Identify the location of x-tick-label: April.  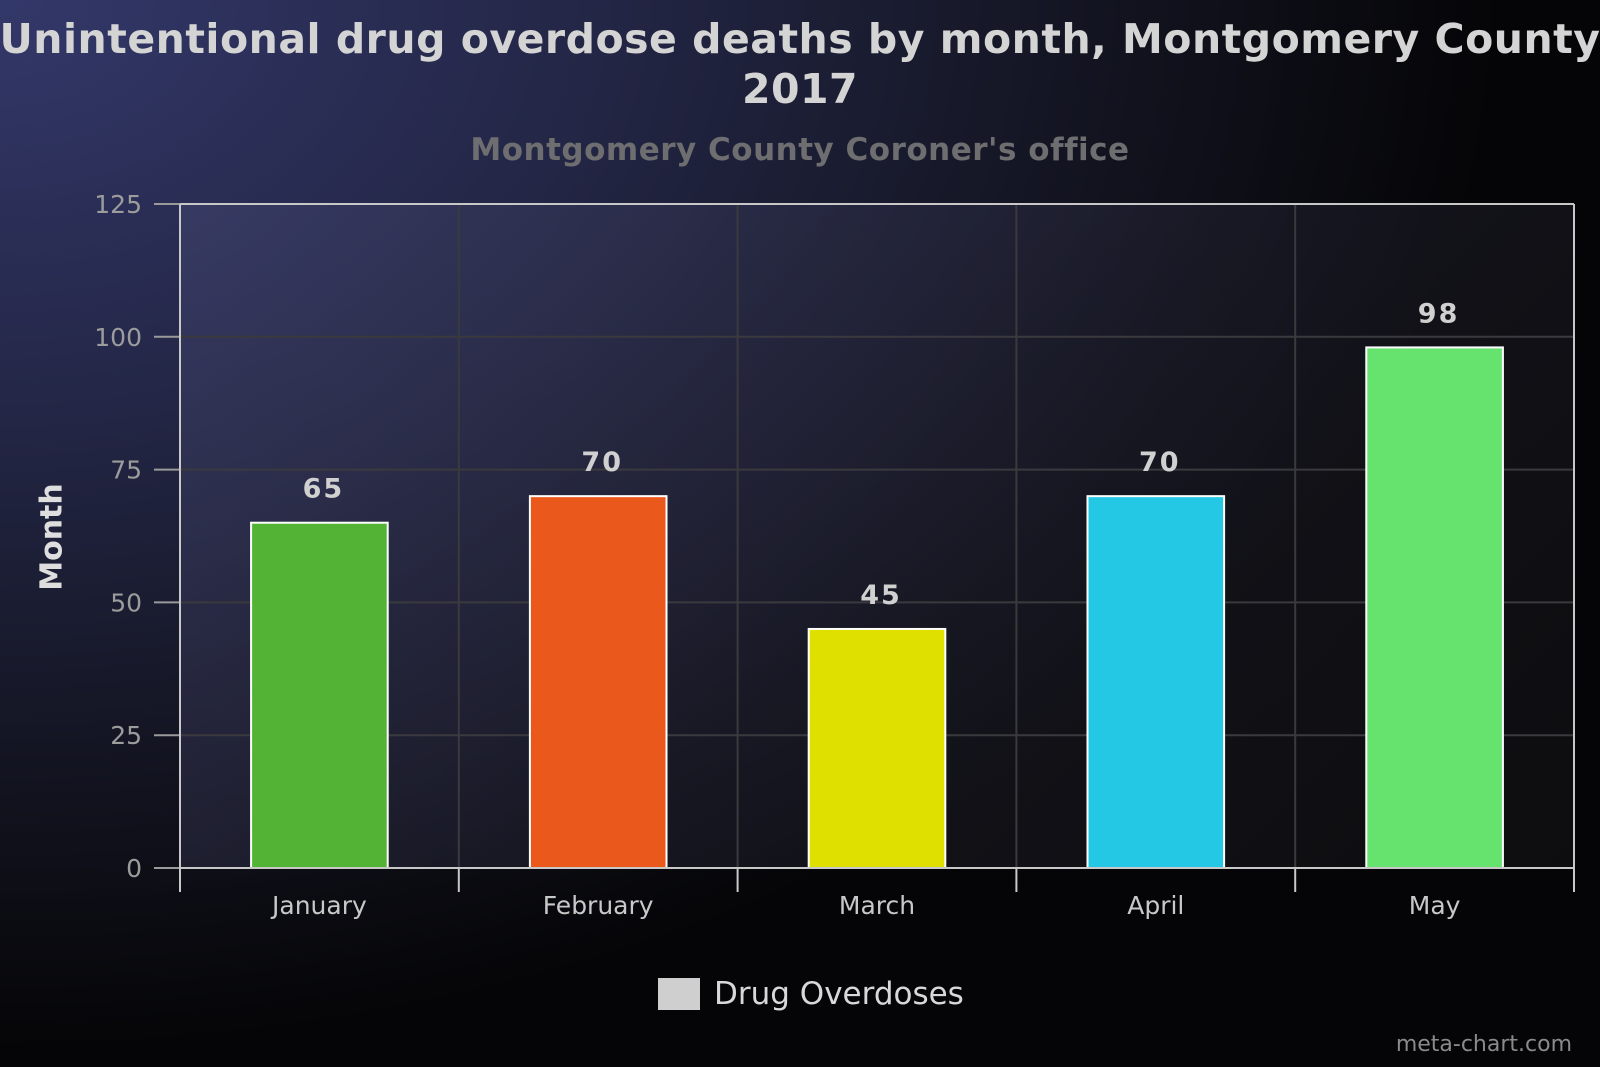
(1155, 905).